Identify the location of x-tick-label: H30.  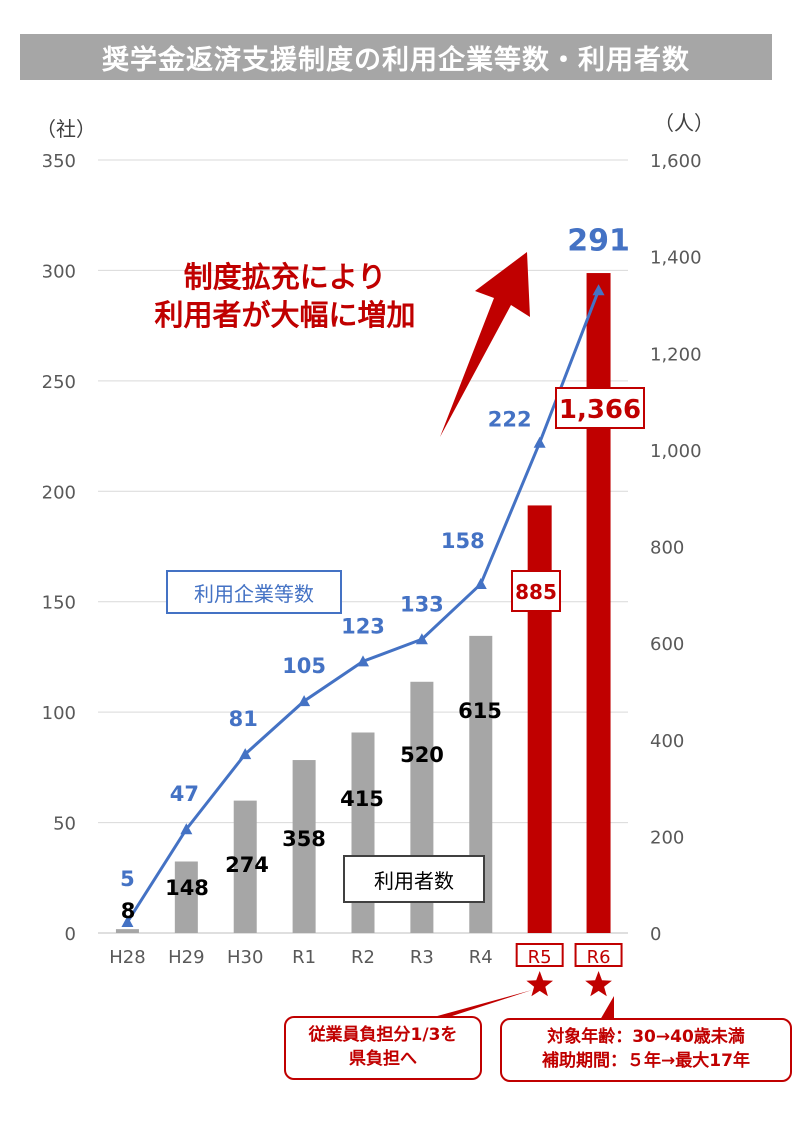
(245, 957).